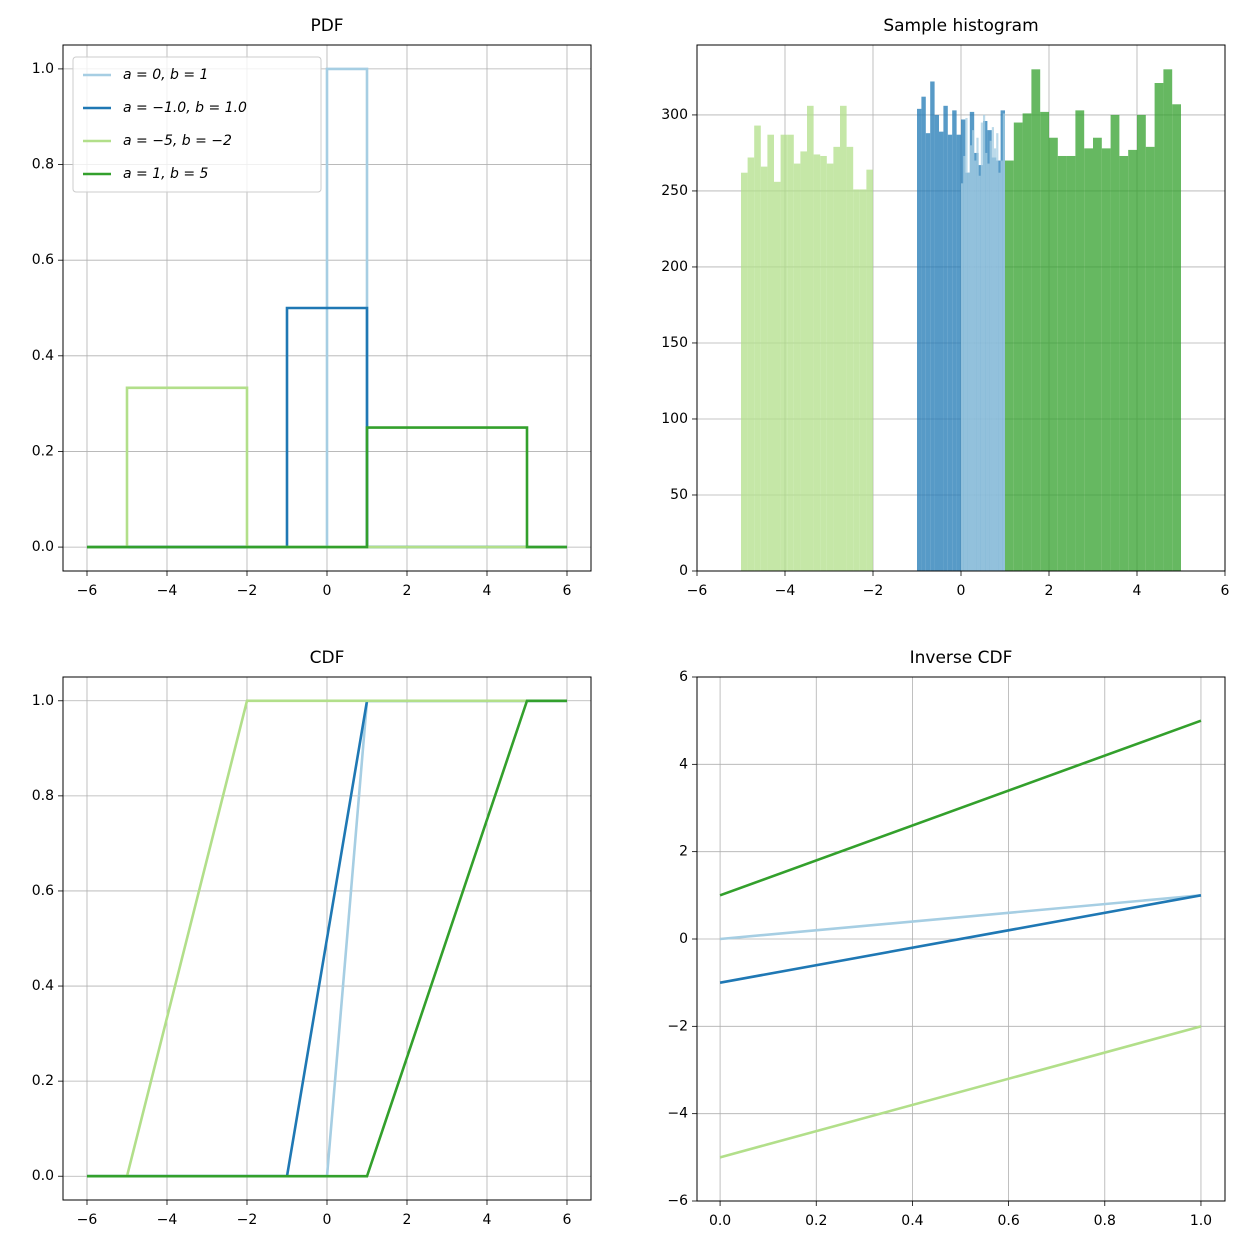 The image size is (1247, 1251). I want to click on y-tick-label: −6, so click(677, 1201).